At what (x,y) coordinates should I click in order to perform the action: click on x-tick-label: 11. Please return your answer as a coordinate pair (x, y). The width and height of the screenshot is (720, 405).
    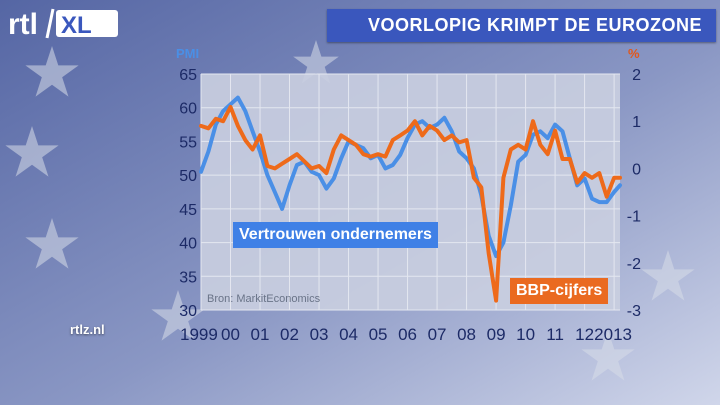
    Looking at the image, I should click on (555, 334).